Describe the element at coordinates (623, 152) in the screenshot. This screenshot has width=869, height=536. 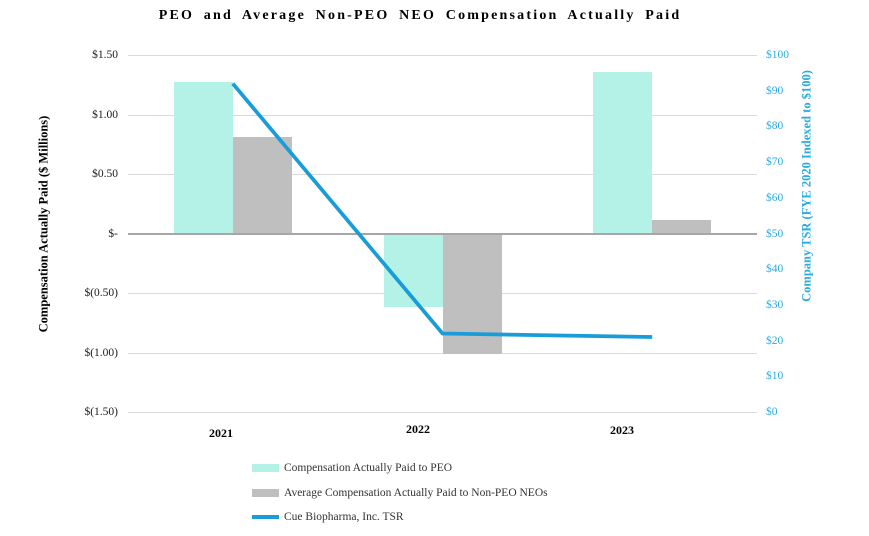
I see `bar-peo-2023` at that location.